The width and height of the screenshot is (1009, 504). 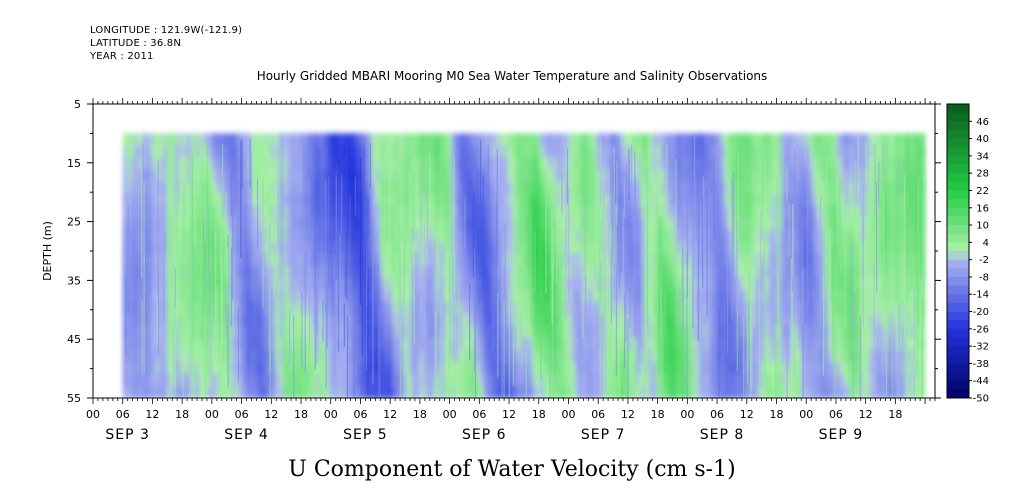 I want to click on colorbar-label: -50, so click(x=981, y=399).